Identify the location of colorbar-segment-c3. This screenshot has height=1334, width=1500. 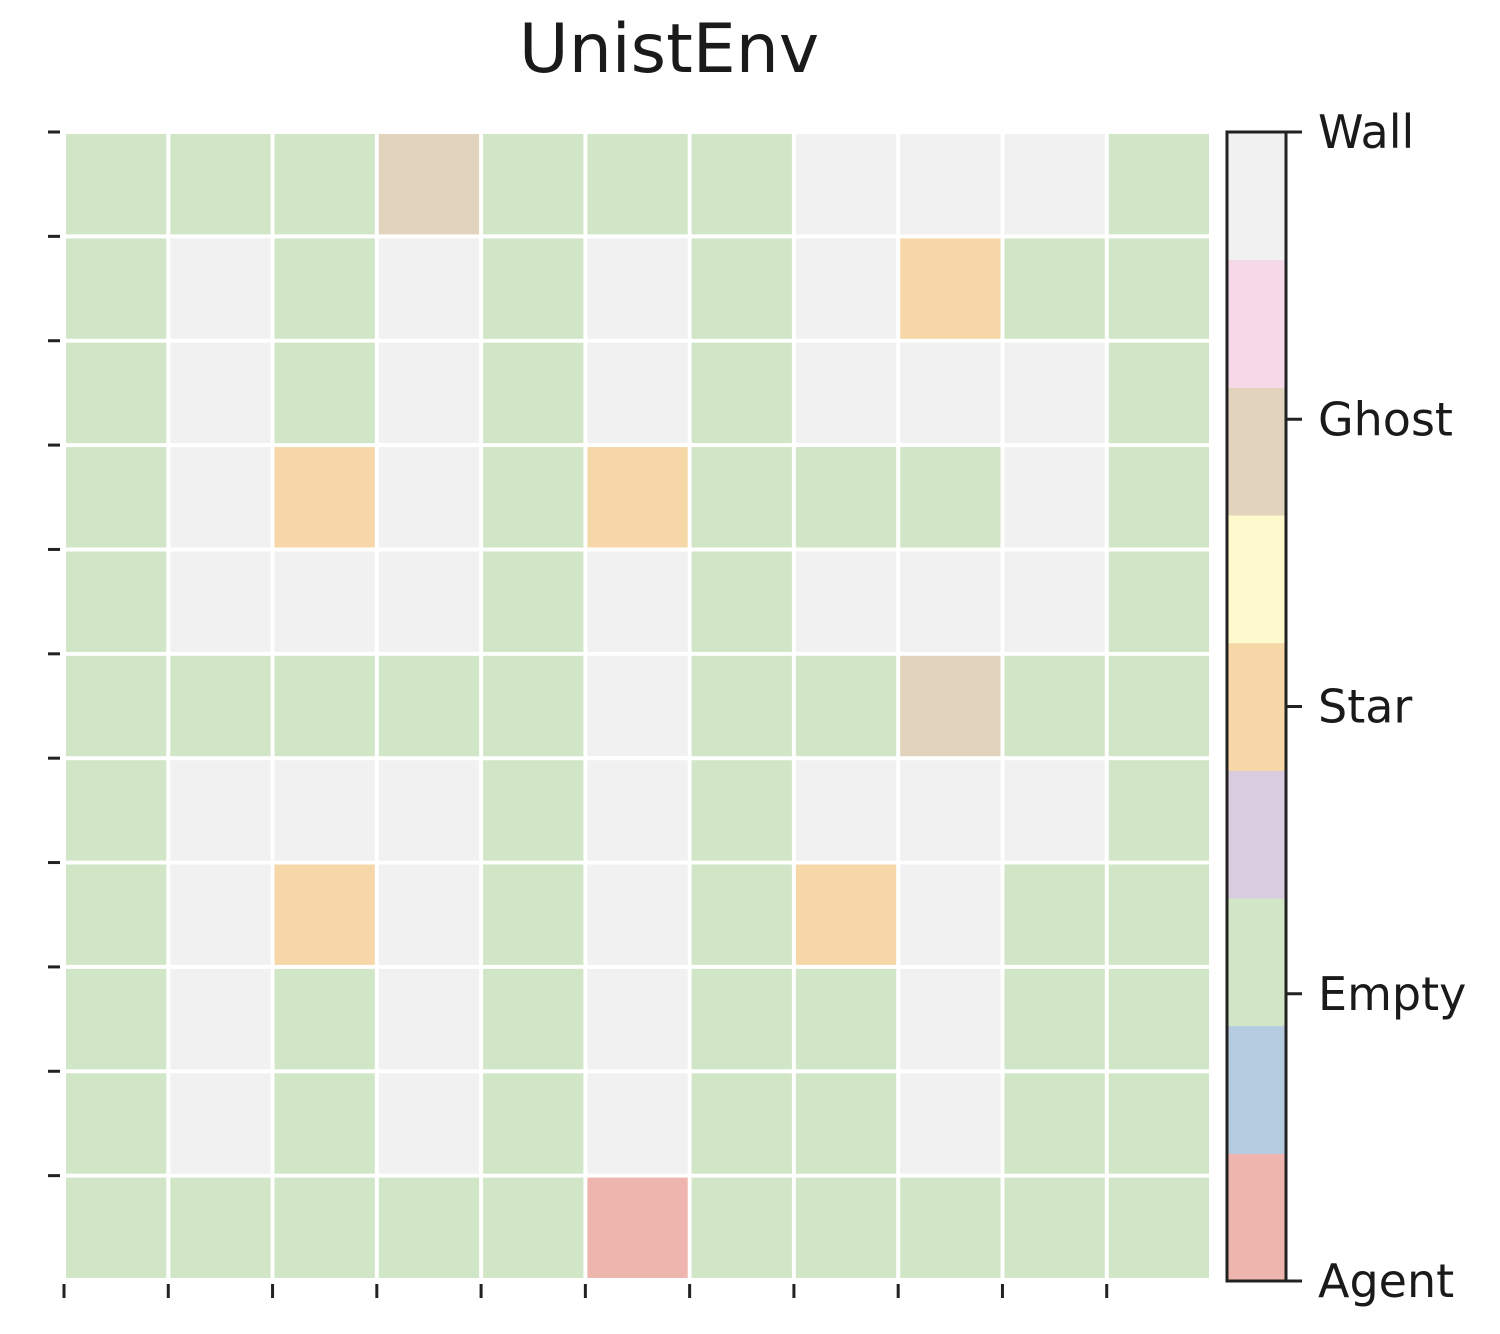
(1256, 834).